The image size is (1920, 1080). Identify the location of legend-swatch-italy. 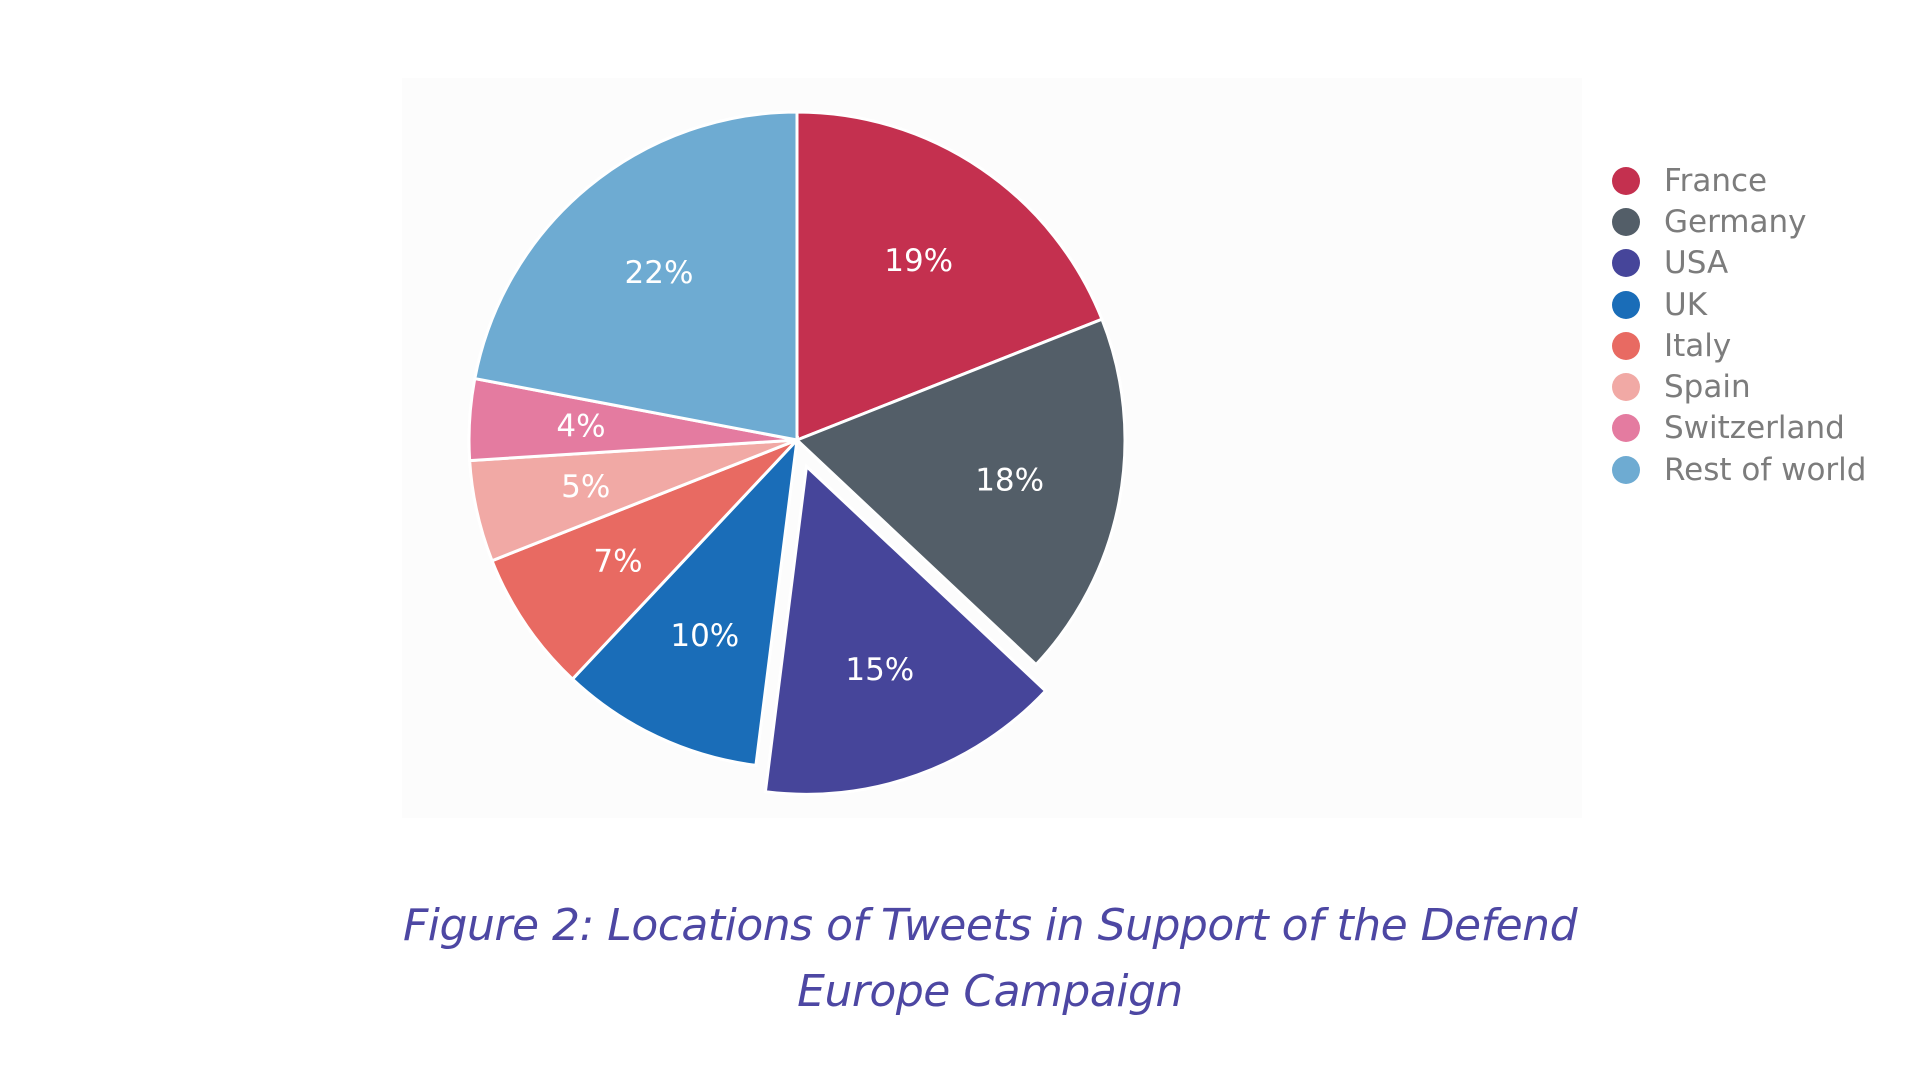
(1626, 345).